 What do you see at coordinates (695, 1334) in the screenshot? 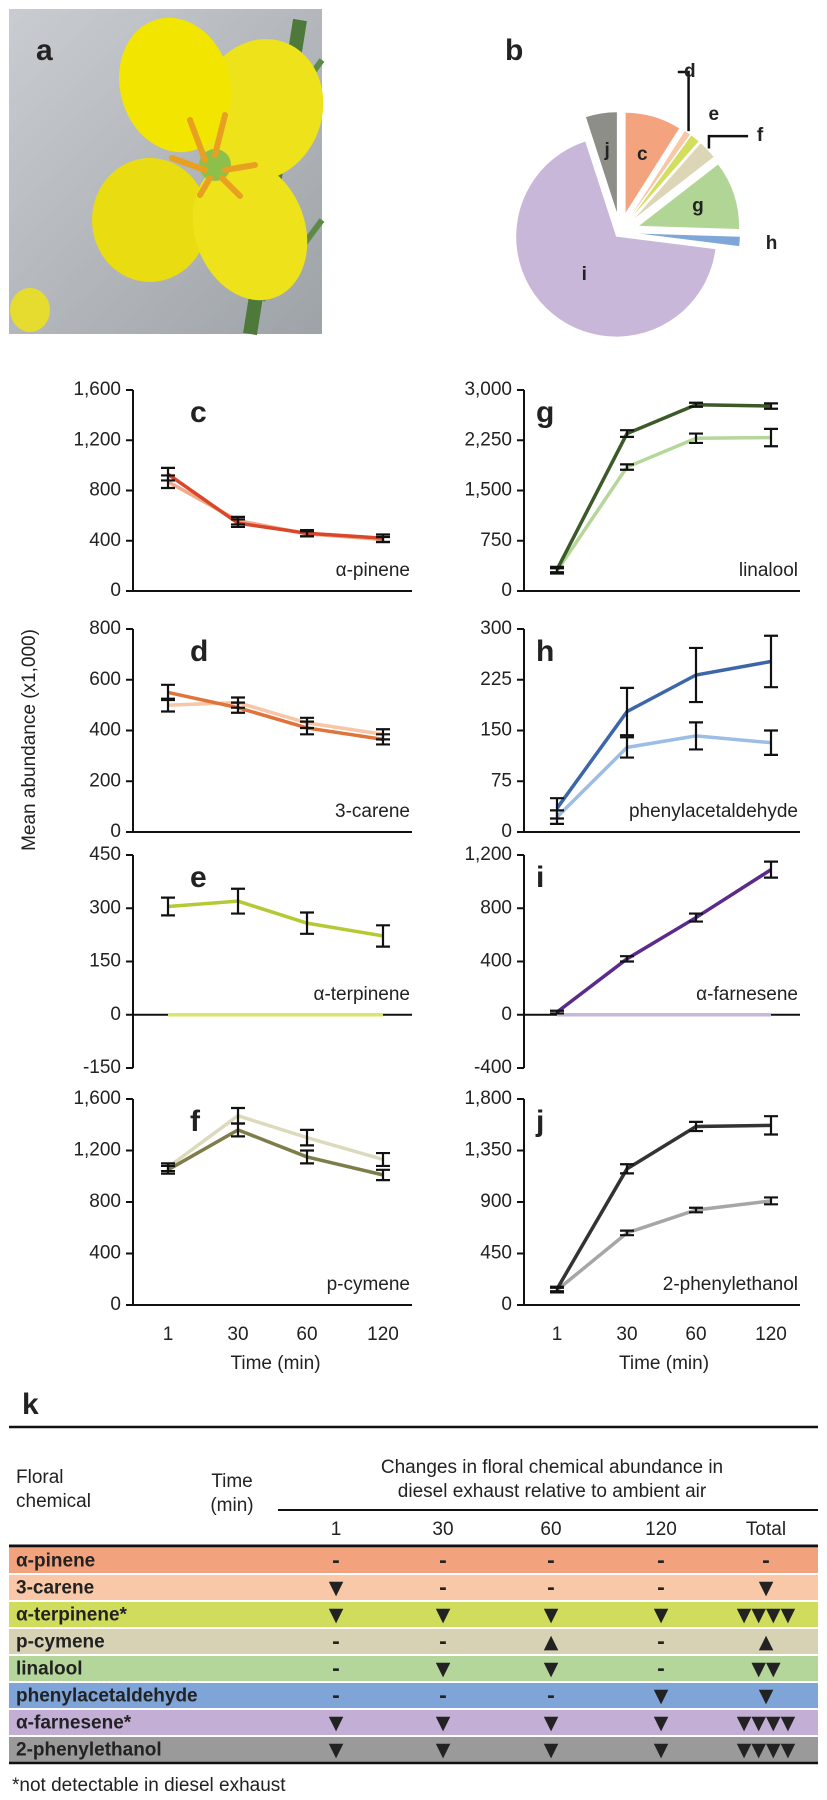
I see `x-tick-label: 60` at bounding box center [695, 1334].